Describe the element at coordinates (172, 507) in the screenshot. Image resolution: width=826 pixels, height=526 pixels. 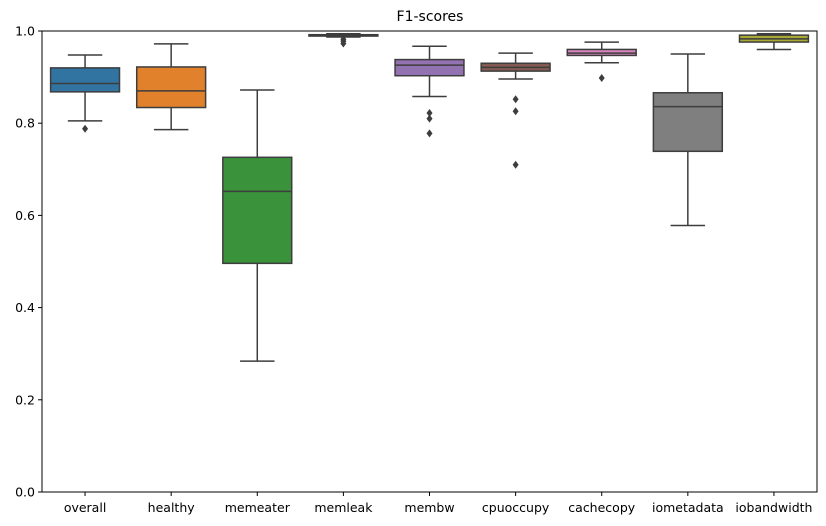
I see `x-tick-label-healthy: healthy` at that location.